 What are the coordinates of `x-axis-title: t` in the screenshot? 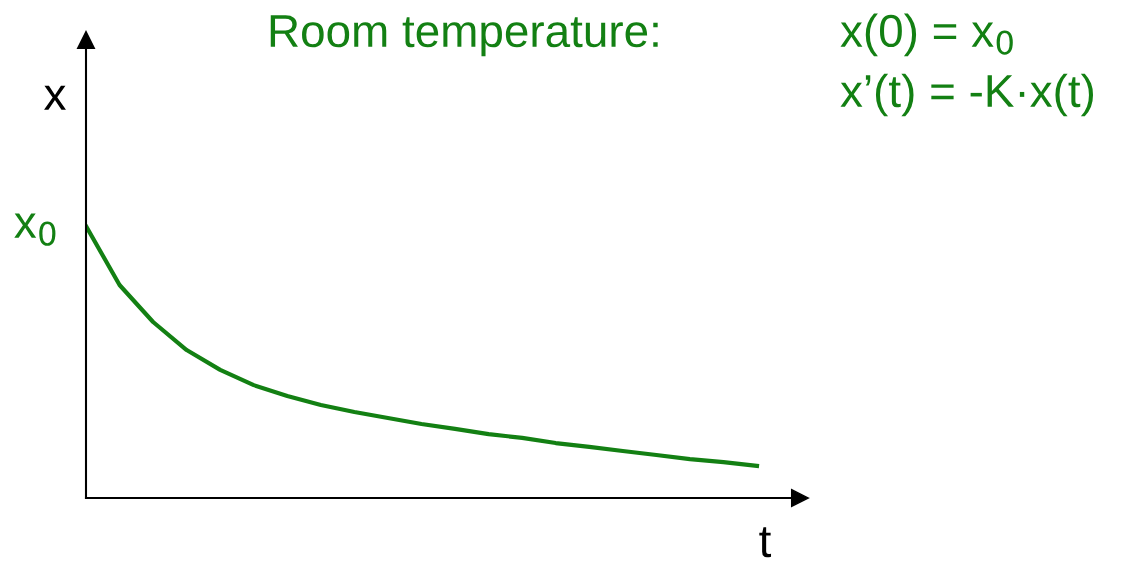 It's located at (765, 542).